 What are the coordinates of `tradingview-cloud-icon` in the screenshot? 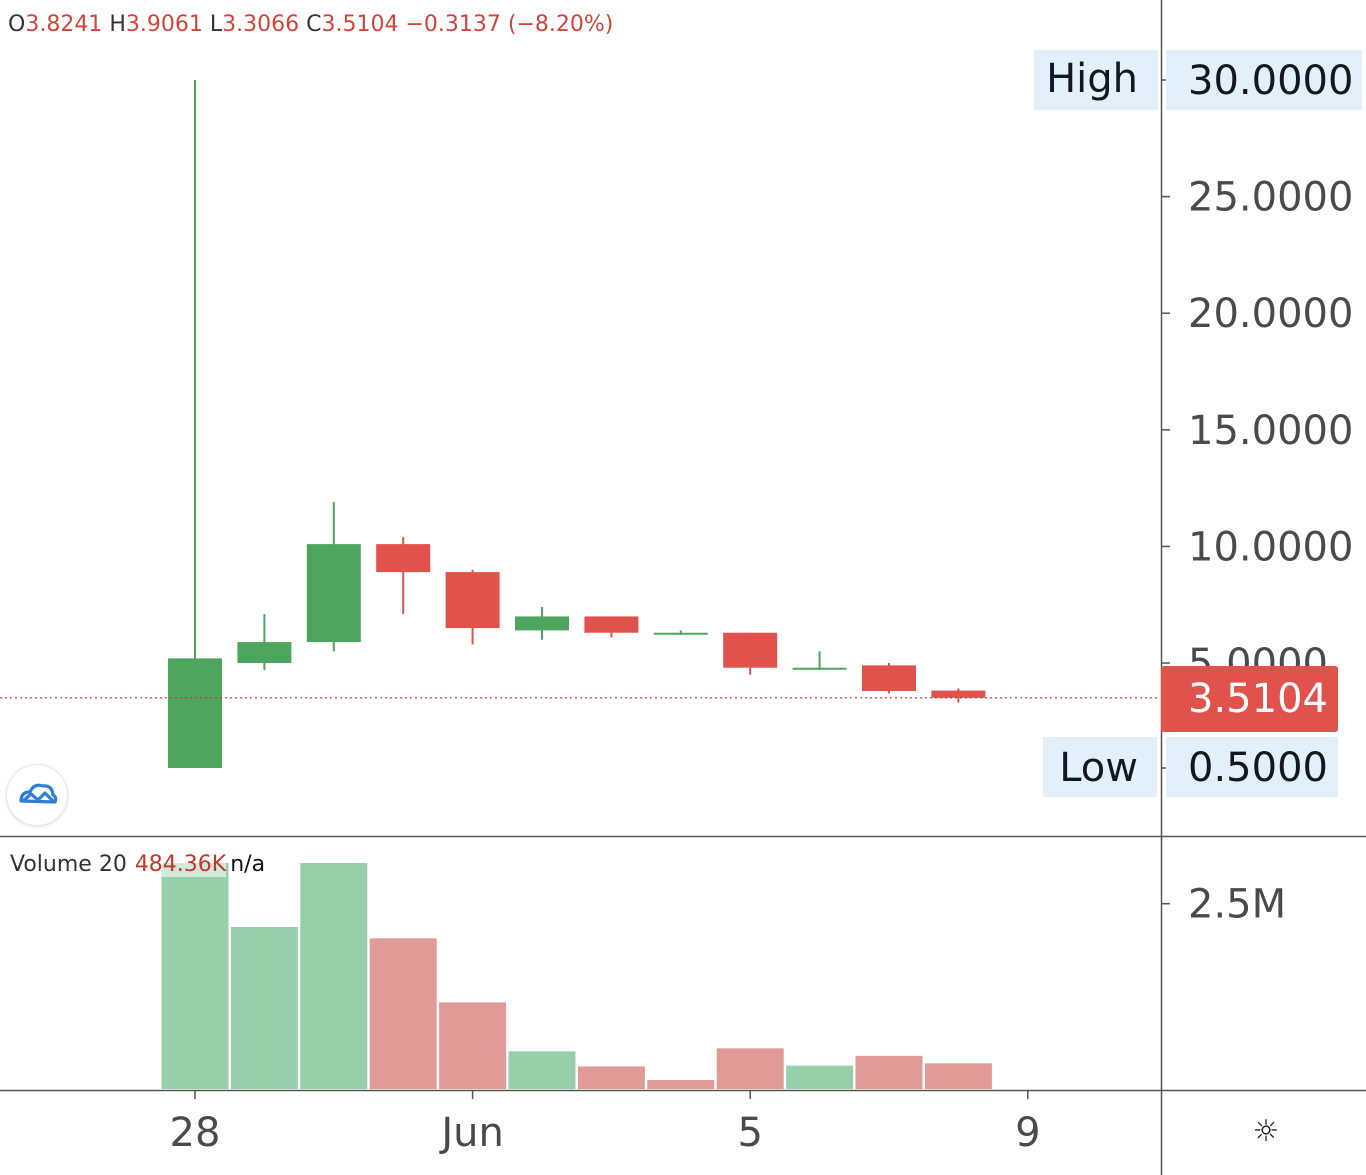 It's located at (37, 795).